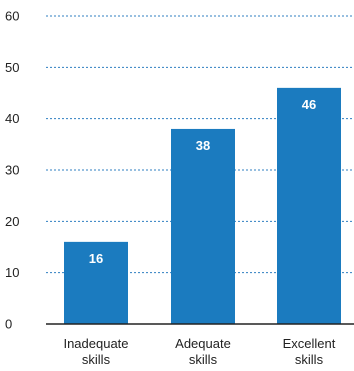 The width and height of the screenshot is (354, 371). What do you see at coordinates (309, 104) in the screenshot?
I see `bar-value-label: 46` at bounding box center [309, 104].